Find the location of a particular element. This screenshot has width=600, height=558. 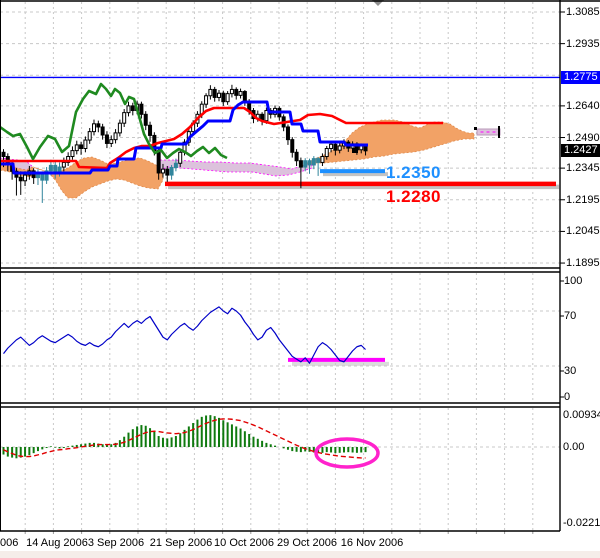

kijun-sen-line is located at coordinates (184, 137).